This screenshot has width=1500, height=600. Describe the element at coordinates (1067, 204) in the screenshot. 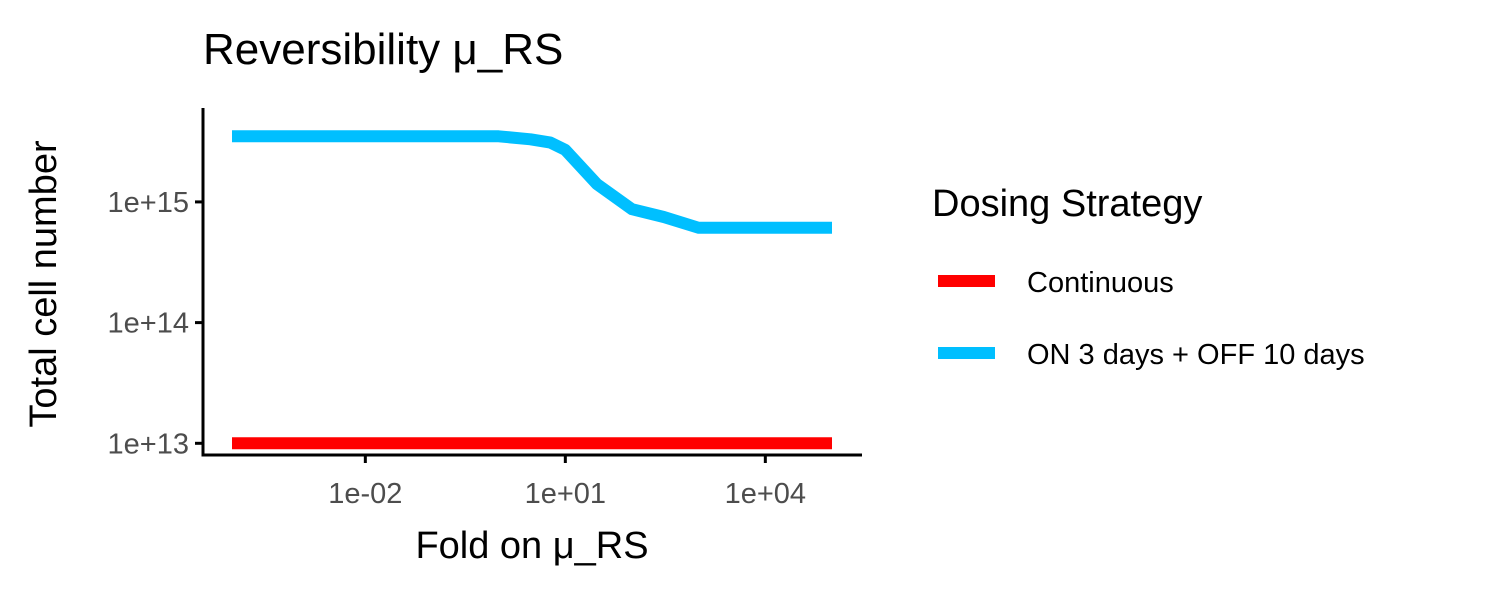

I see `legend-title: Dosing Strategy` at that location.